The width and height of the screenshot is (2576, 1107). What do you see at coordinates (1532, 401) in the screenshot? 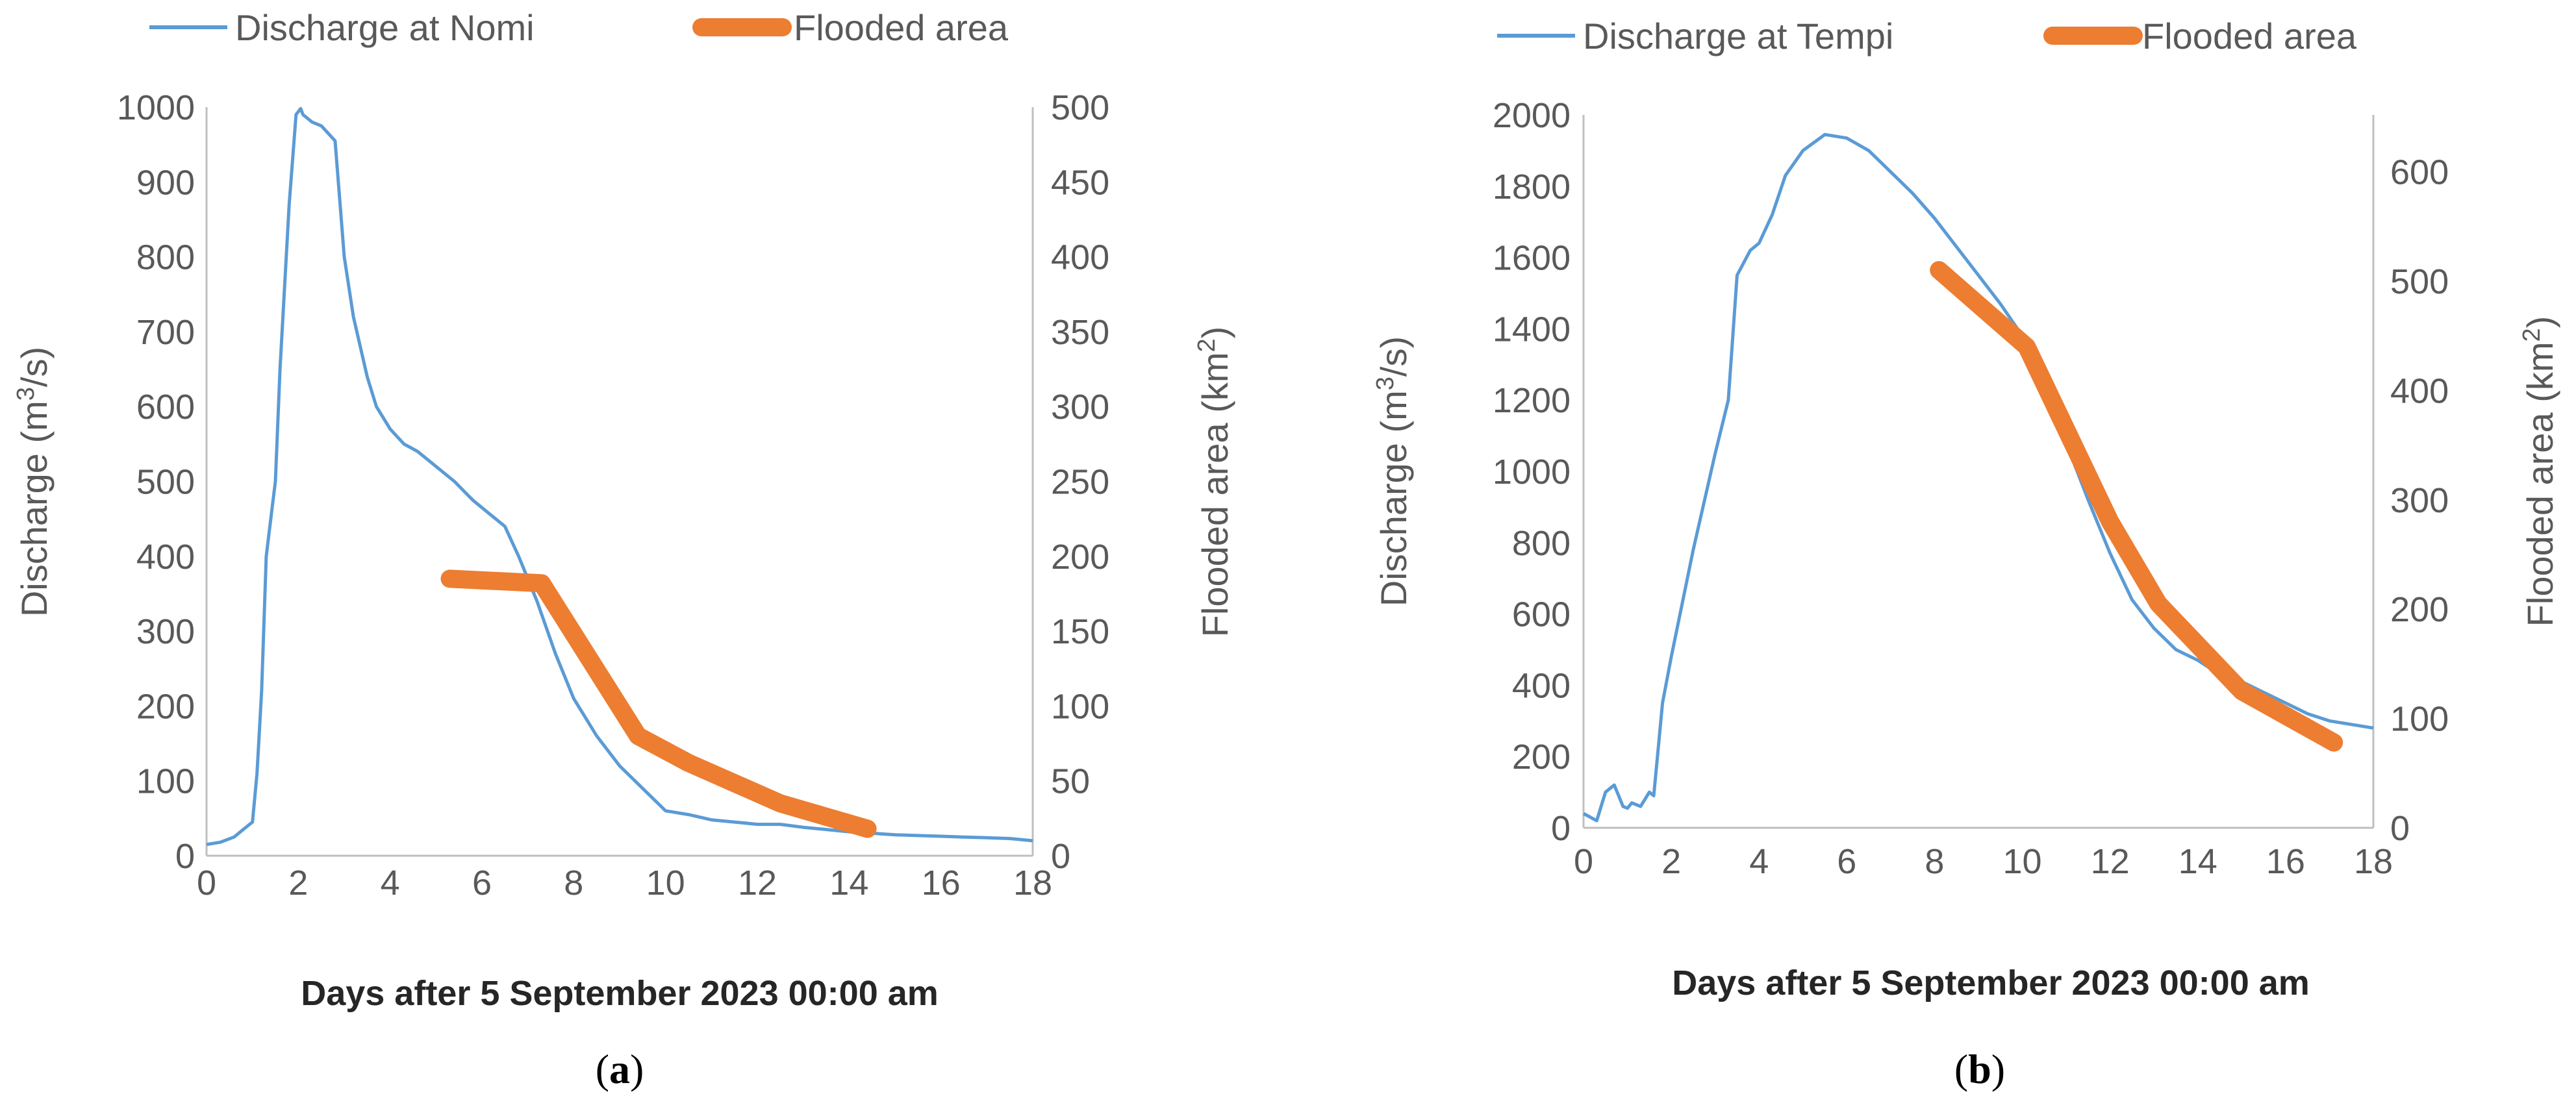
I see `y-tick-left-b: 1200` at bounding box center [1532, 401].